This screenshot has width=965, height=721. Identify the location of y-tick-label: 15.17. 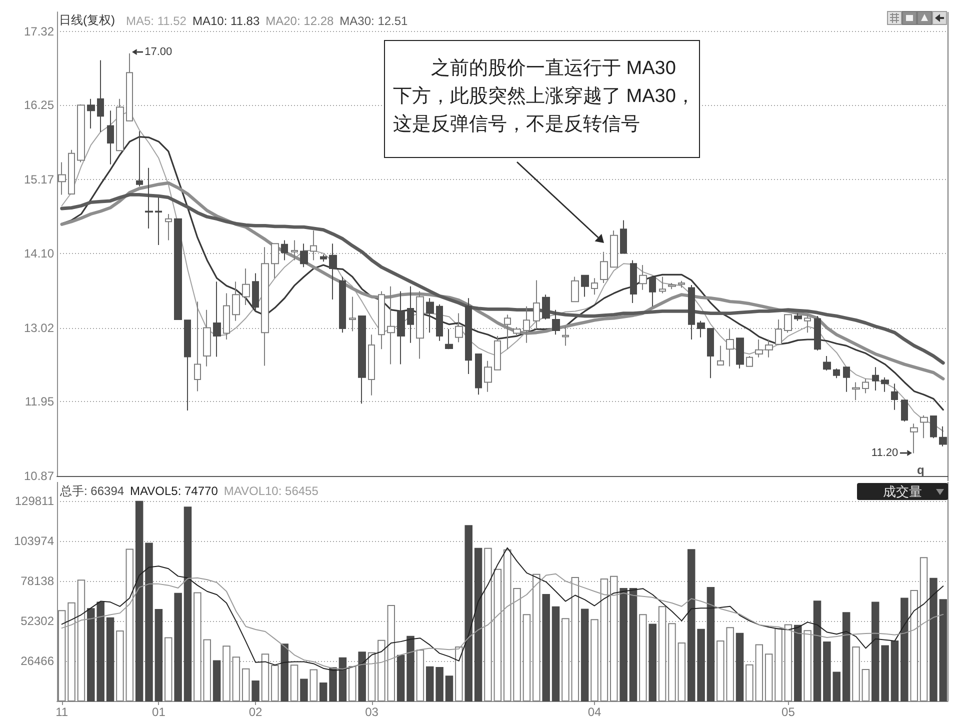
(39, 179).